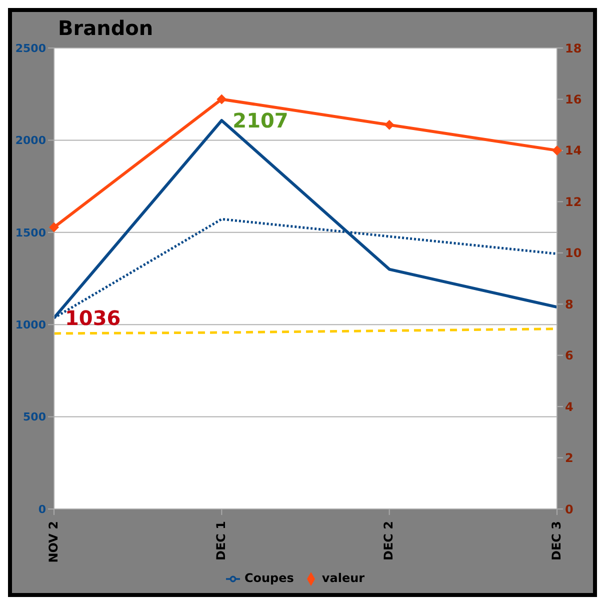 This screenshot has width=605, height=605. Describe the element at coordinates (343, 578) in the screenshot. I see `legend-label: valeur` at that location.